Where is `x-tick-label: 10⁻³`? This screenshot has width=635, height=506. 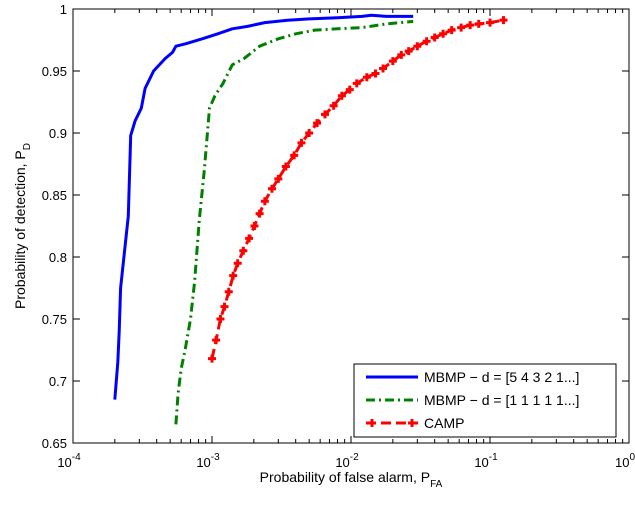
x-tick-label: 10⁻³ is located at coordinates (208, 461).